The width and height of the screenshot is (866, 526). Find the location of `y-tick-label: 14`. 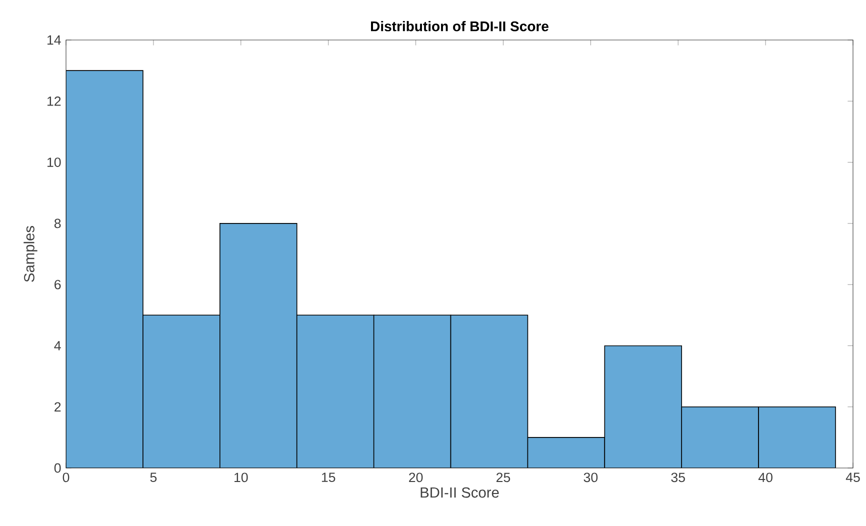

y-tick-label: 14 is located at coordinates (54, 40).